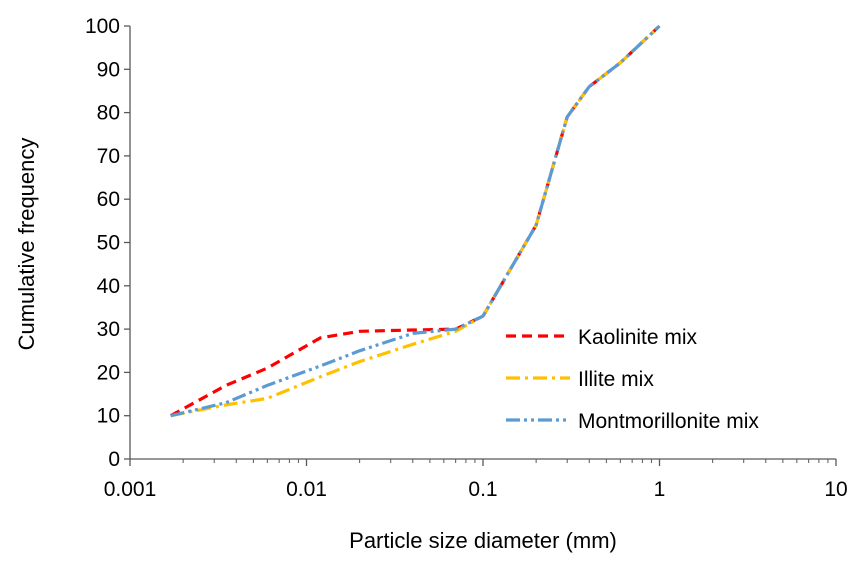  Describe the element at coordinates (26, 244) in the screenshot. I see `y-axis-title: Cumulative frequency` at that location.